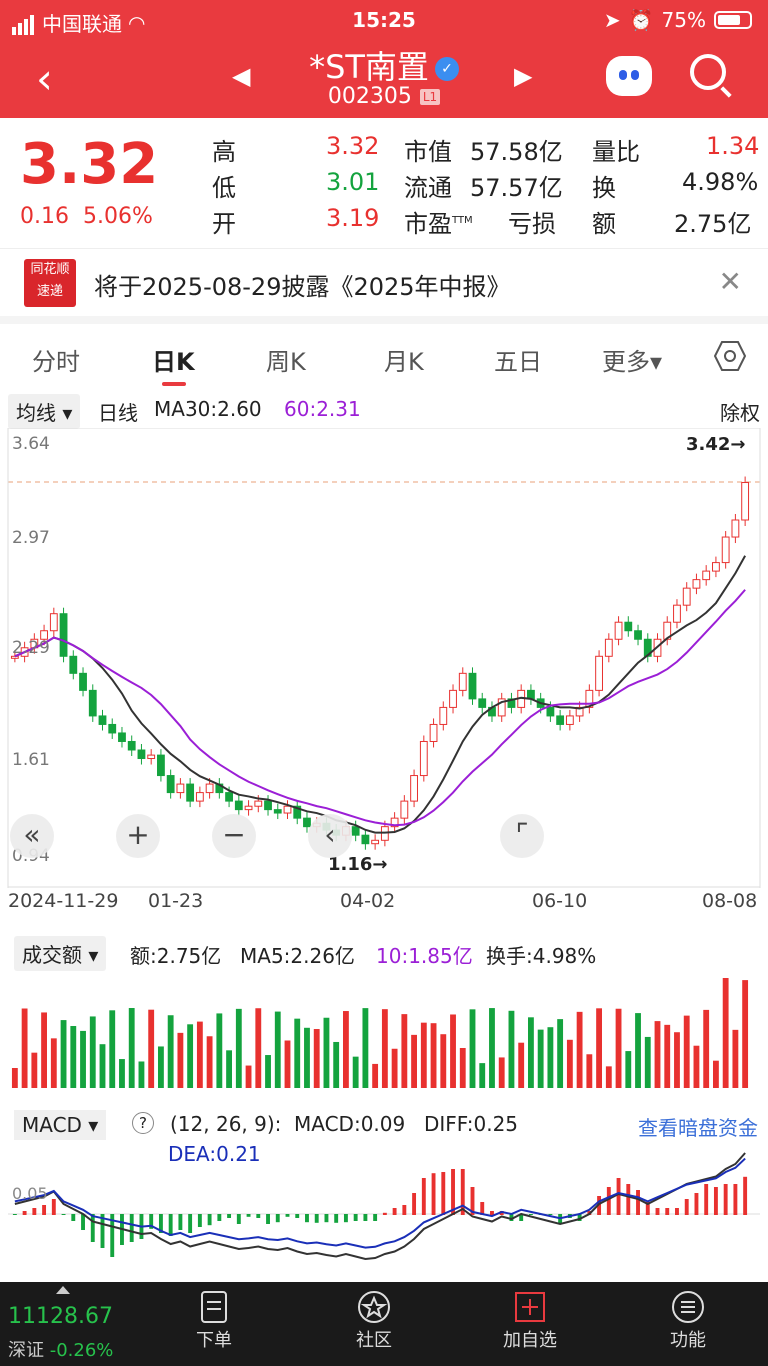 The width and height of the screenshot is (768, 1366). I want to click on wifi-icon: ◠, so click(137, 22).